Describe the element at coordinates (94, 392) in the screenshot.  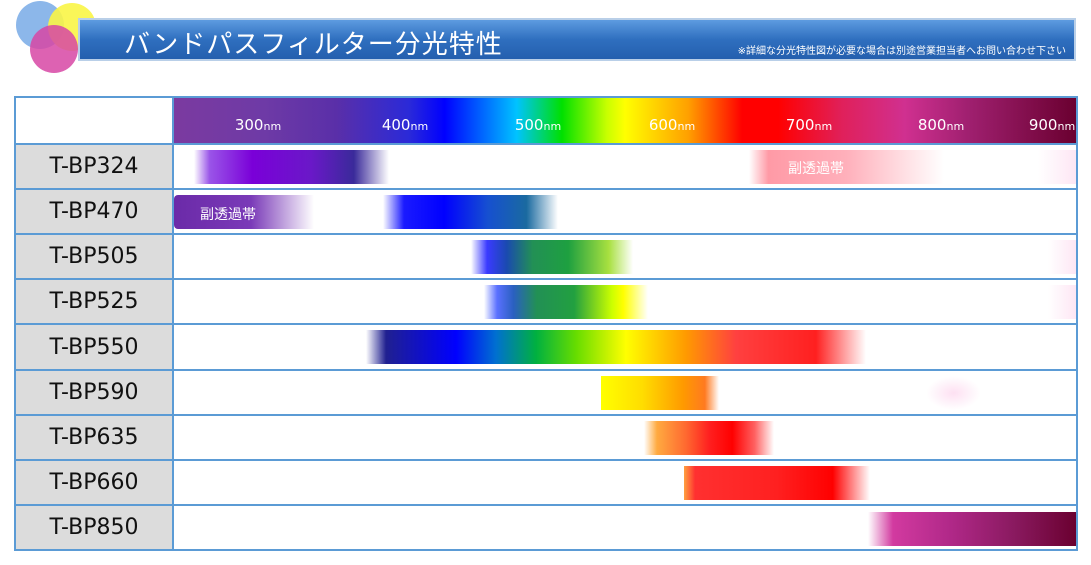
I see `filter-name: T-BP590` at that location.